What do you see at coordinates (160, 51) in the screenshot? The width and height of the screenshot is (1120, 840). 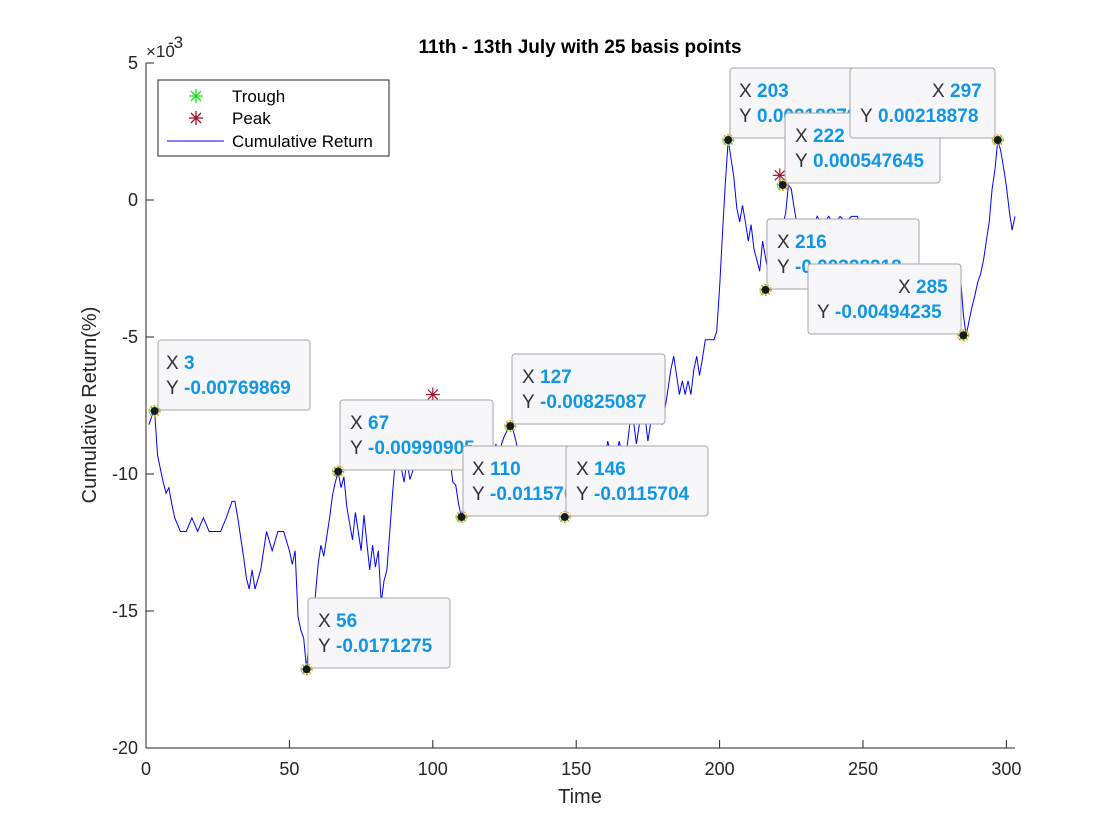 I see `y-exponent-label: ×10` at bounding box center [160, 51].